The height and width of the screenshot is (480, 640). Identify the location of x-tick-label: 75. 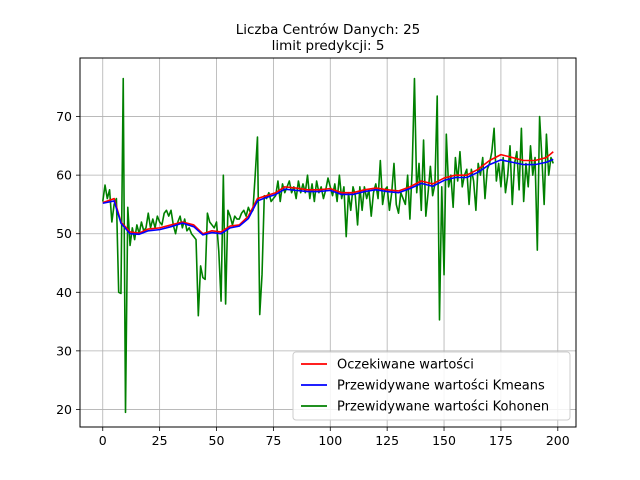
(273, 440).